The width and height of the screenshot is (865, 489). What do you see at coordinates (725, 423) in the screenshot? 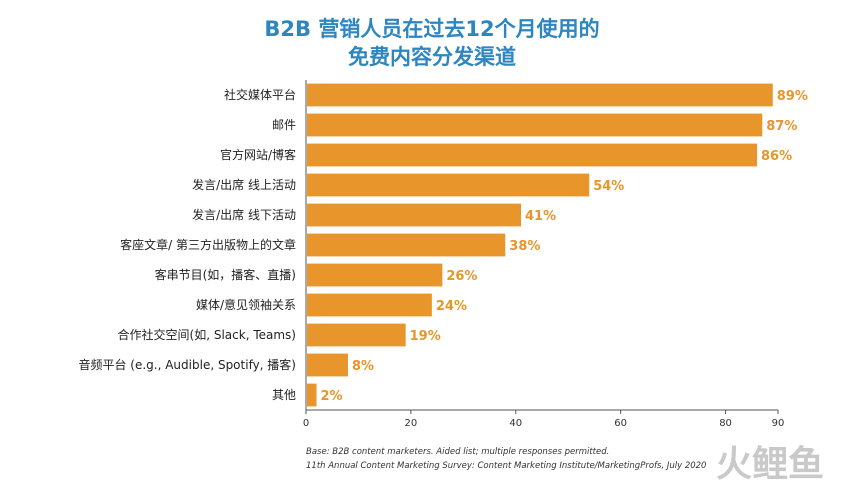
I see `x-tick-label: 80` at bounding box center [725, 423].